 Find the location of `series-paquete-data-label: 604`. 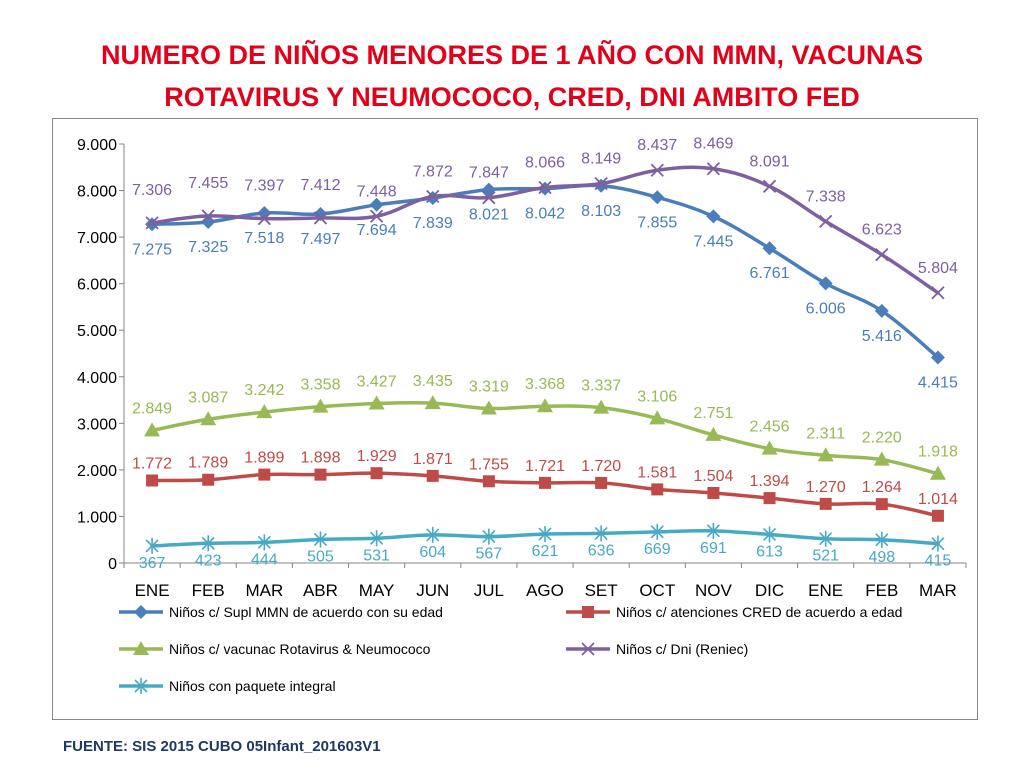

series-paquete-data-label: 604 is located at coordinates (432, 552).